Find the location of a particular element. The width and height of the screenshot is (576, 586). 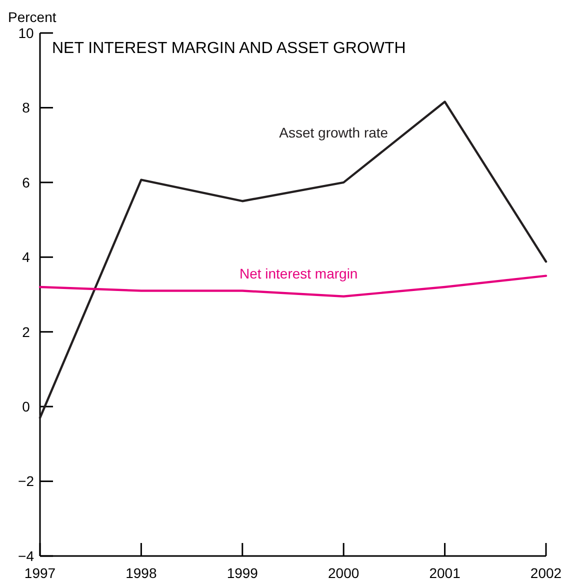

y-tick-label: 0 is located at coordinates (26, 406).